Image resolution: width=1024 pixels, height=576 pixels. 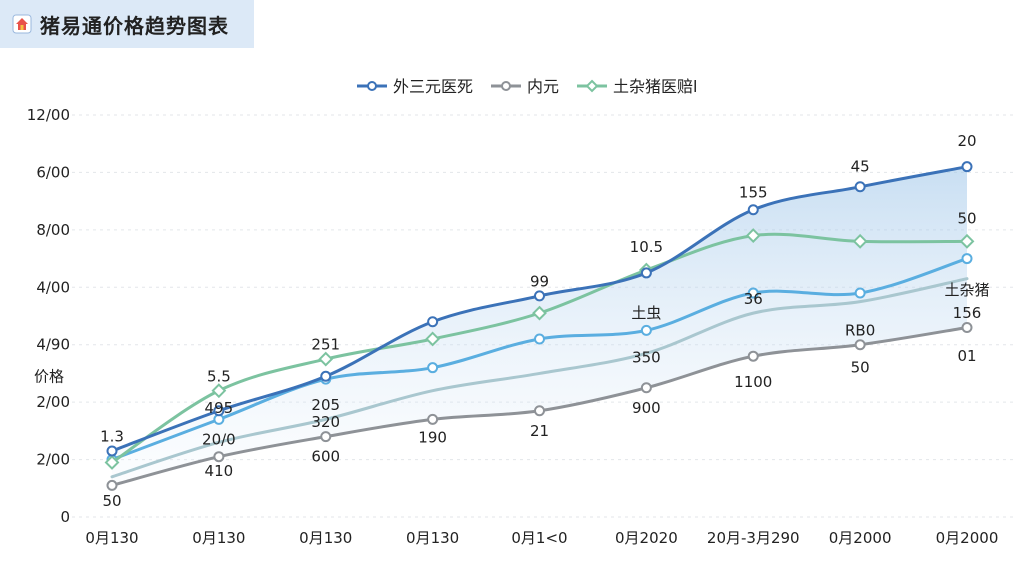 What do you see at coordinates (646, 313) in the screenshot?
I see `data-label: 土虫` at bounding box center [646, 313].